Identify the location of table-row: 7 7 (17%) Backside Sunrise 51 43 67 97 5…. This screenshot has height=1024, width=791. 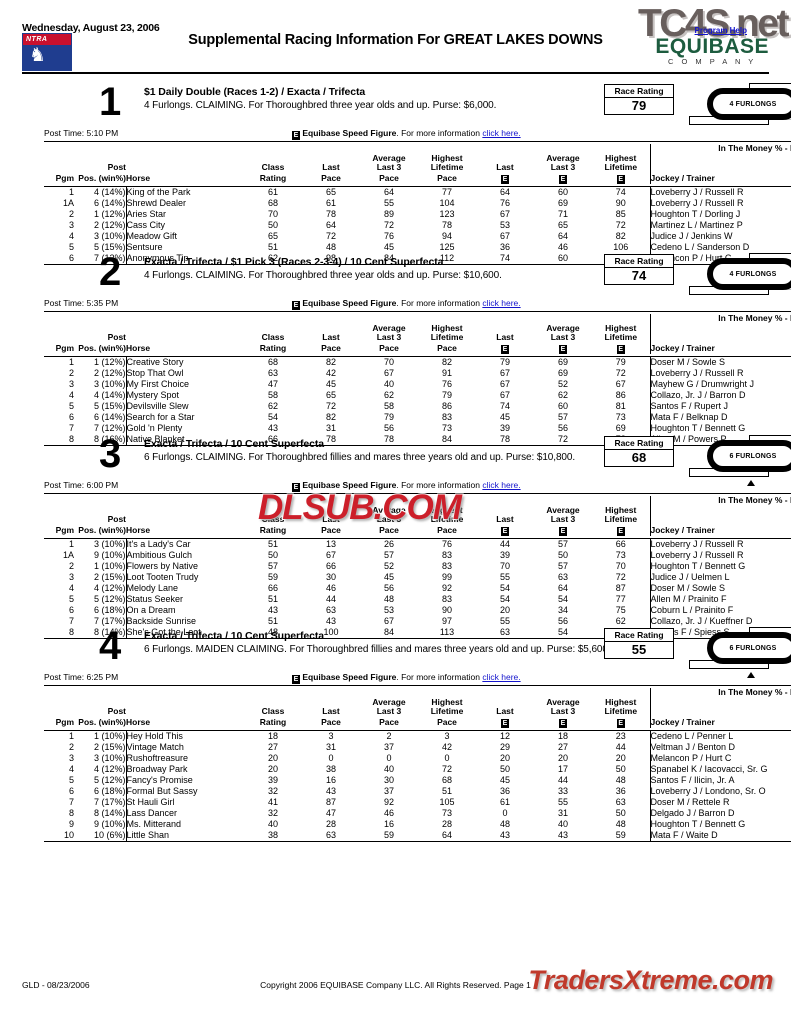
(417, 621).